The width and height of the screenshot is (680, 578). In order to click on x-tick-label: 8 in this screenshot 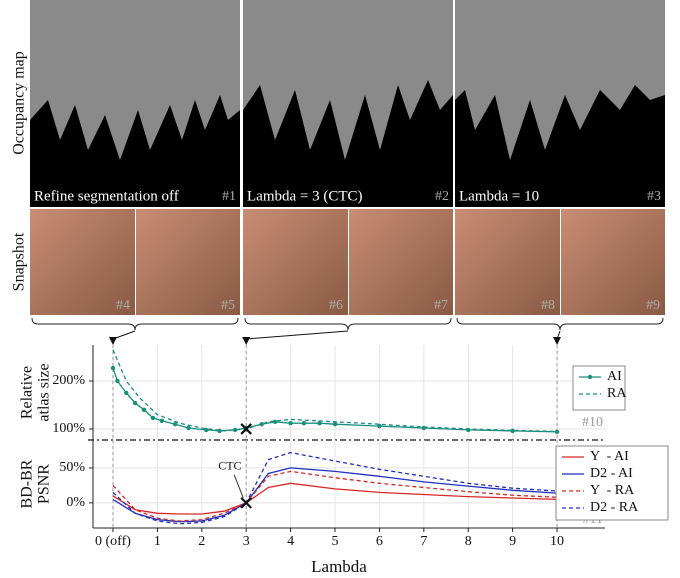, I will do `click(468, 541)`.